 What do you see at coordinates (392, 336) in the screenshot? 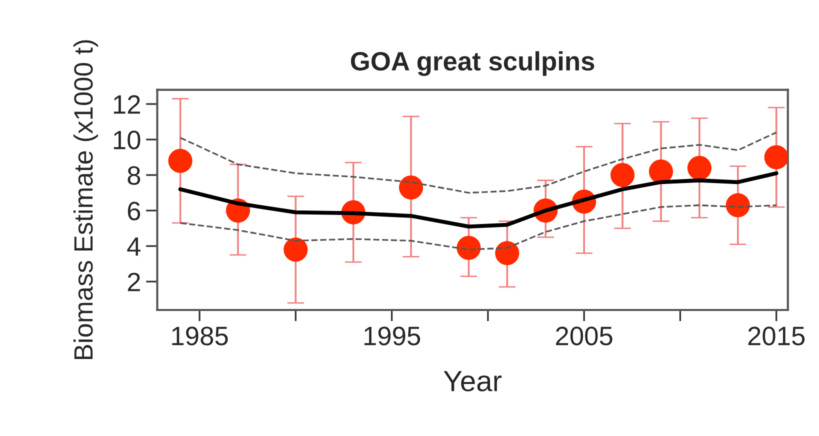
I see `x-tick-label: 1995` at bounding box center [392, 336].